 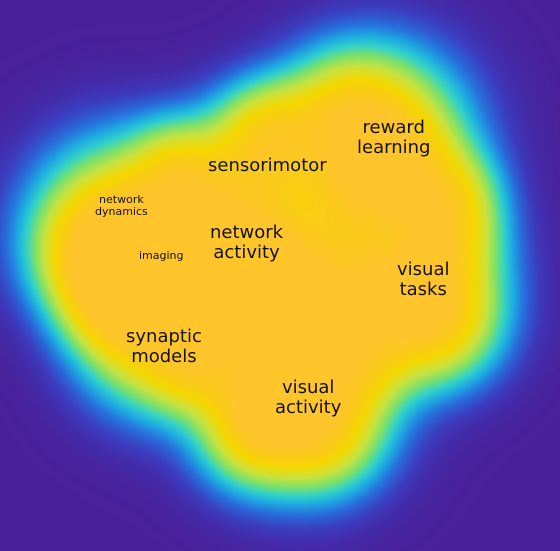 I want to click on label-reward-learning: reward learning, so click(x=394, y=138).